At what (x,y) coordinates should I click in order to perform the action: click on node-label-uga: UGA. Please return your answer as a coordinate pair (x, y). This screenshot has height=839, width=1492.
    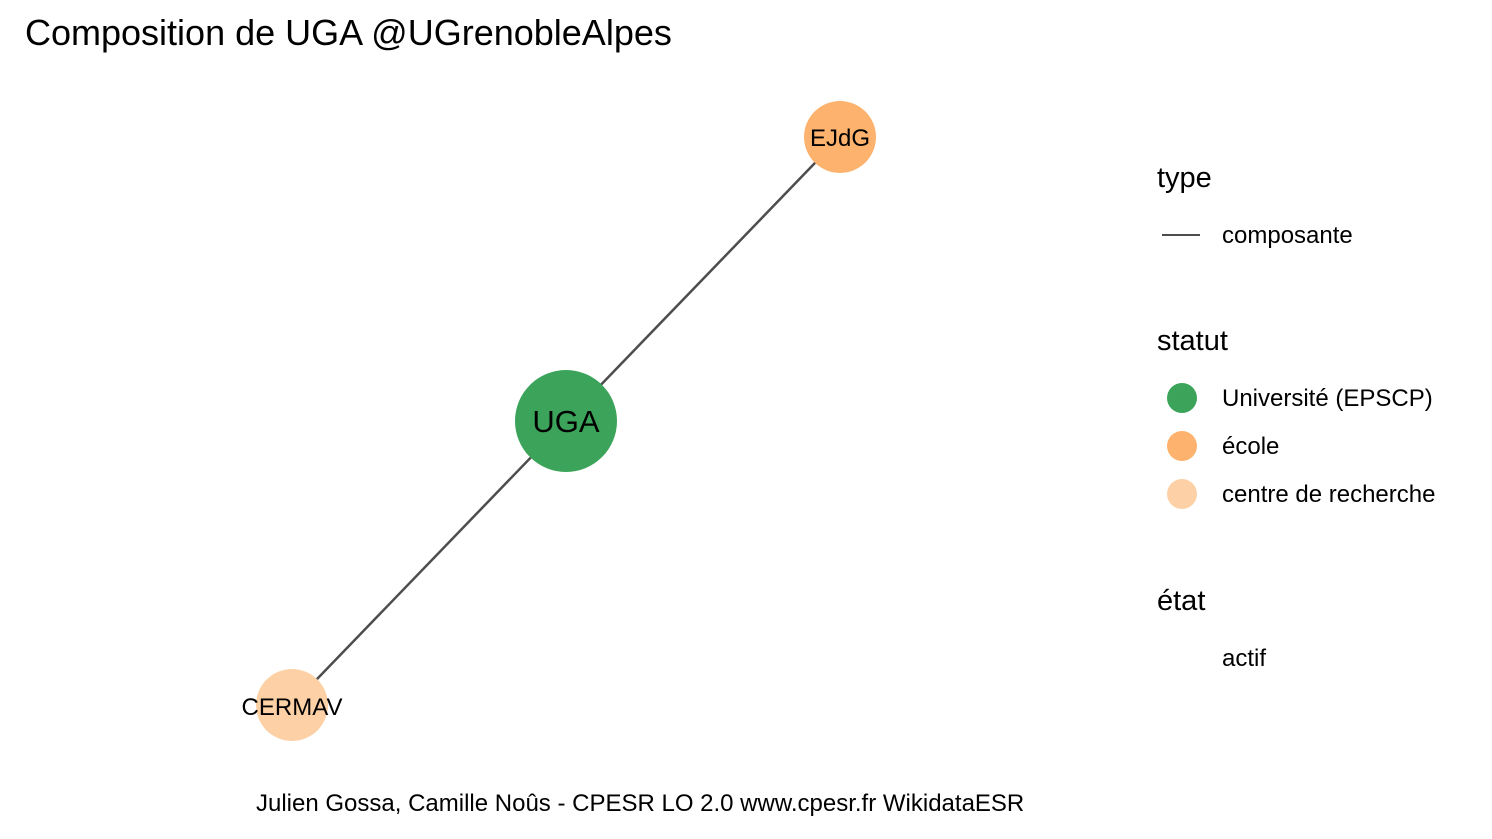
    Looking at the image, I should click on (566, 421).